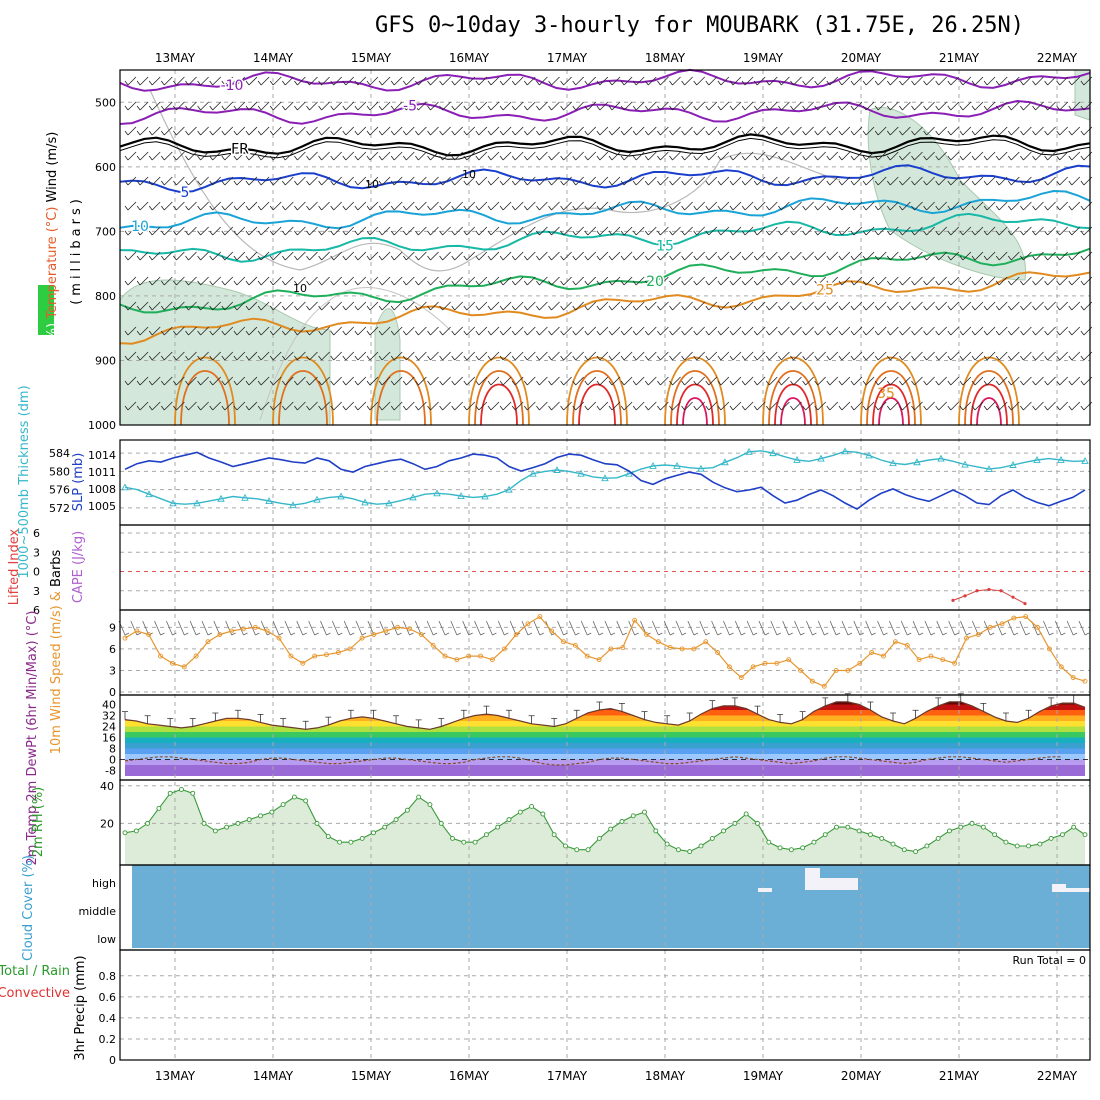 Image resolution: width=1100 pixels, height=1100 pixels. Describe the element at coordinates (605, 478) in the screenshot. I see `thickness-series` at that location.